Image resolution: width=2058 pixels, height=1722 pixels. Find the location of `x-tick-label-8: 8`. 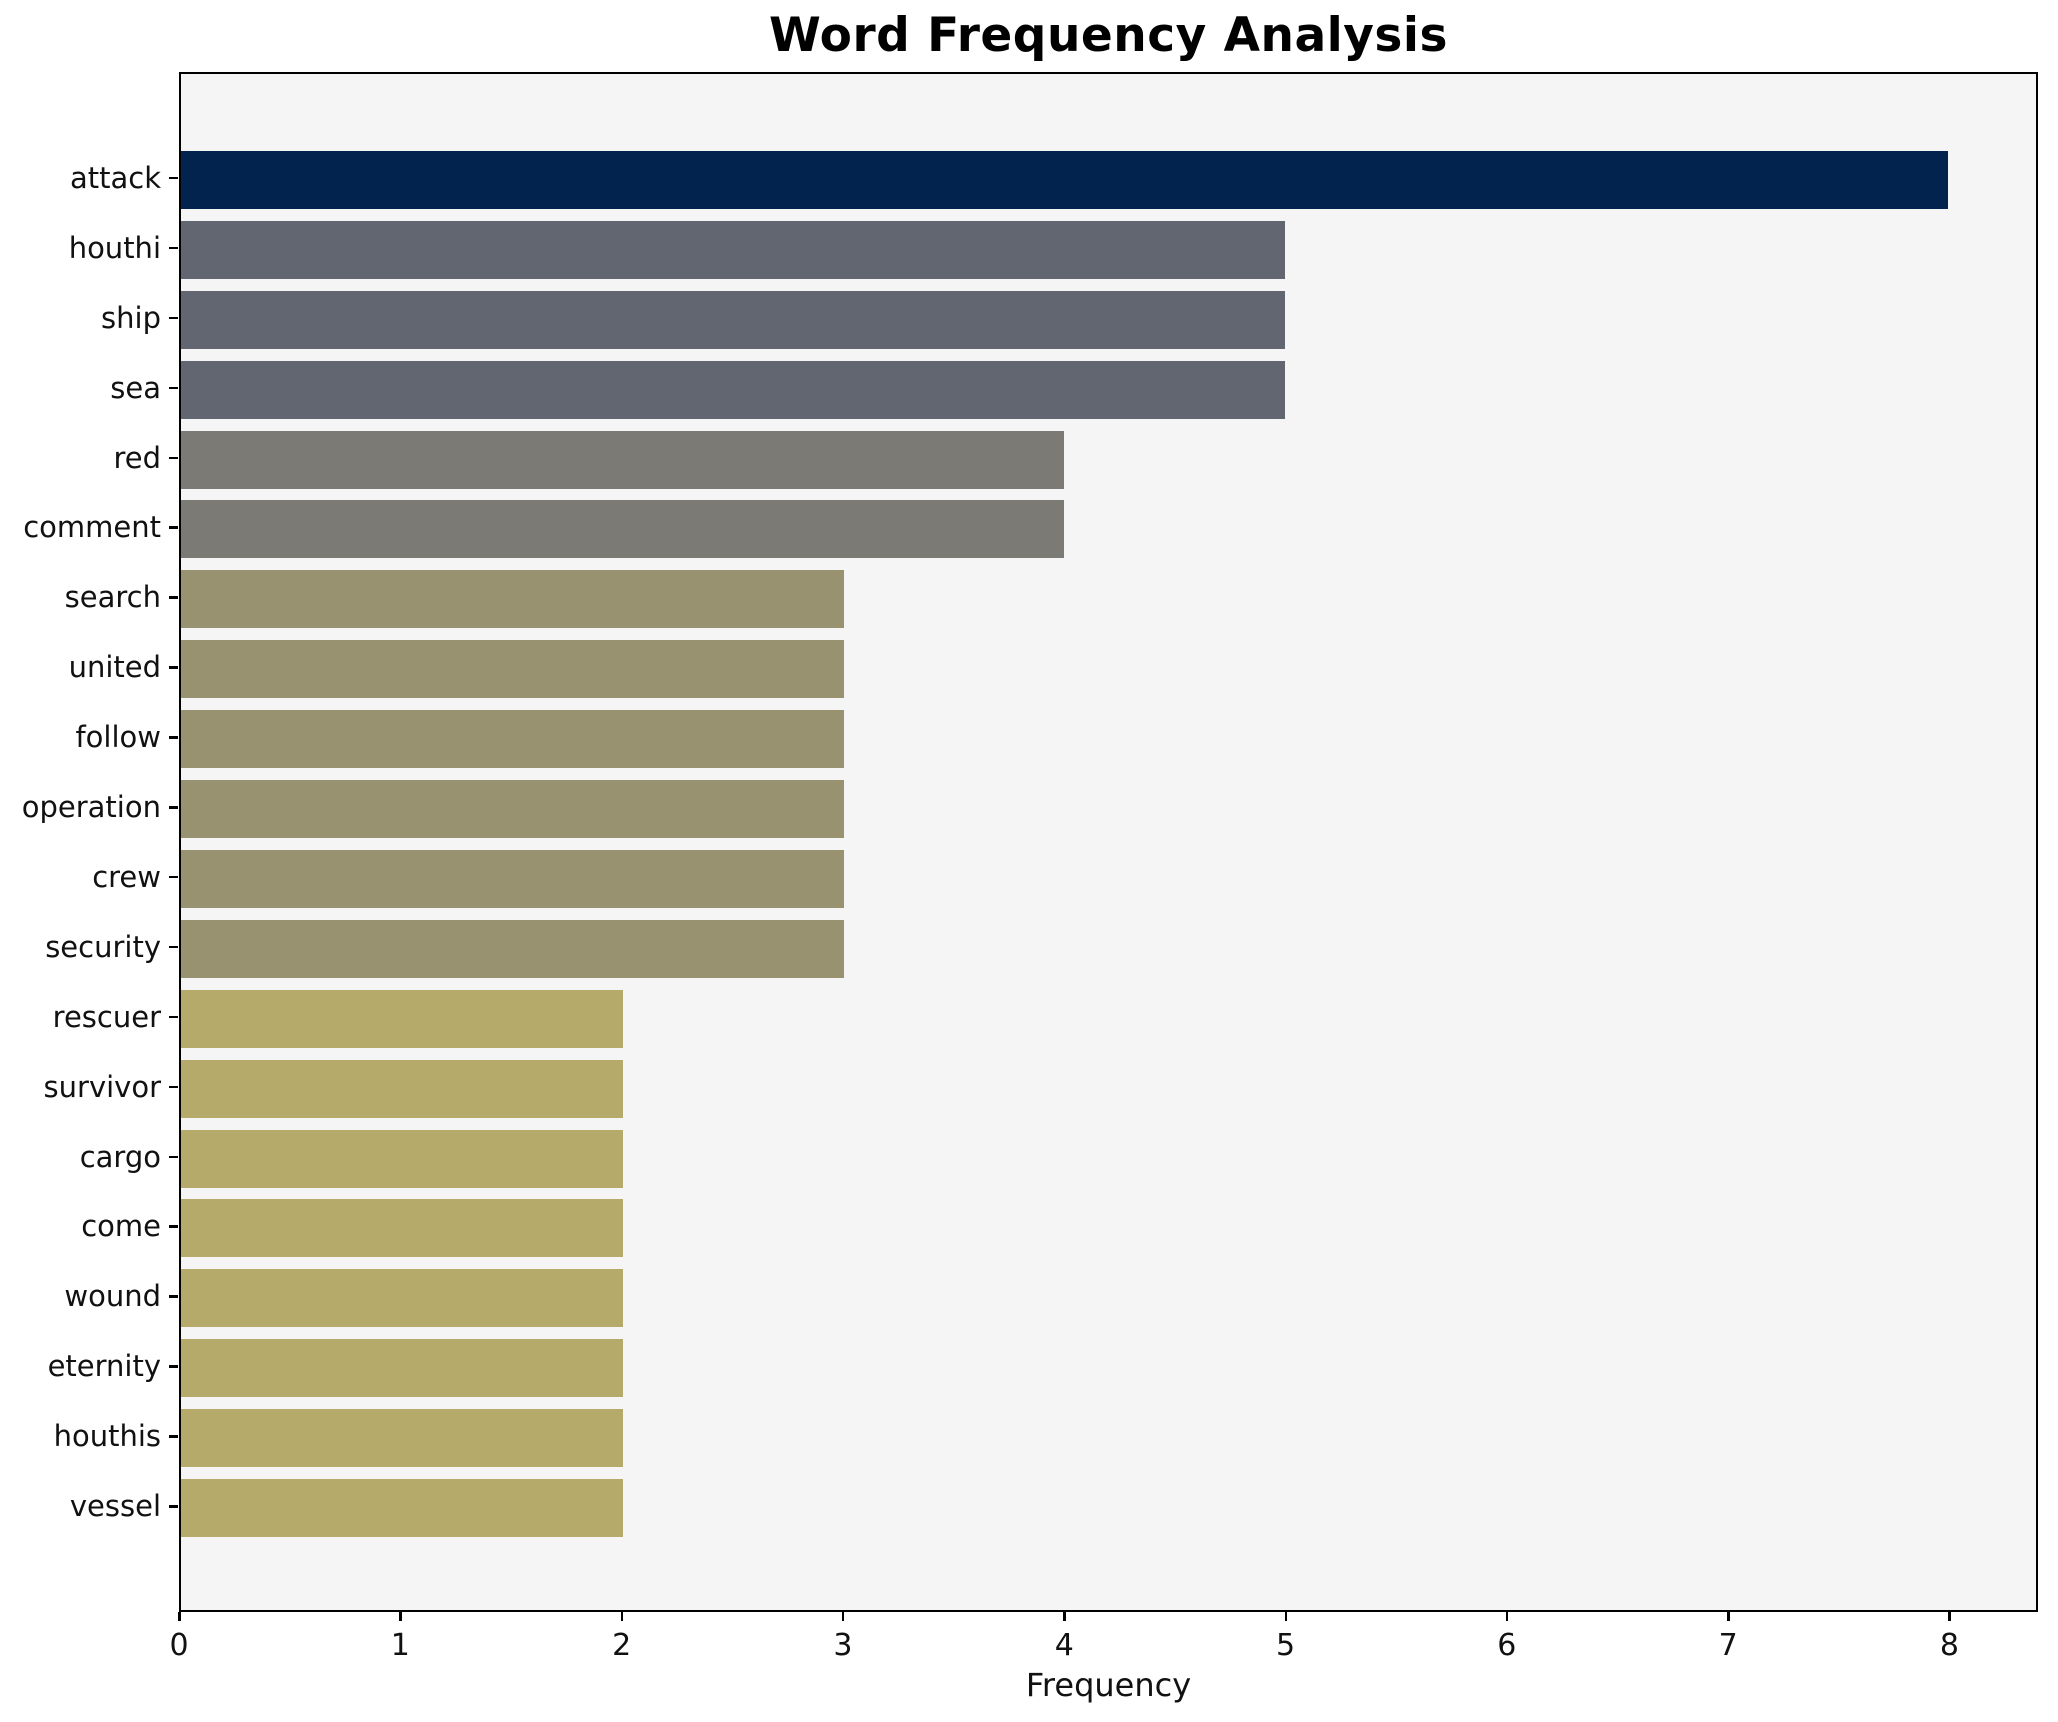

x-tick-label-8: 8 is located at coordinates (1949, 1645).